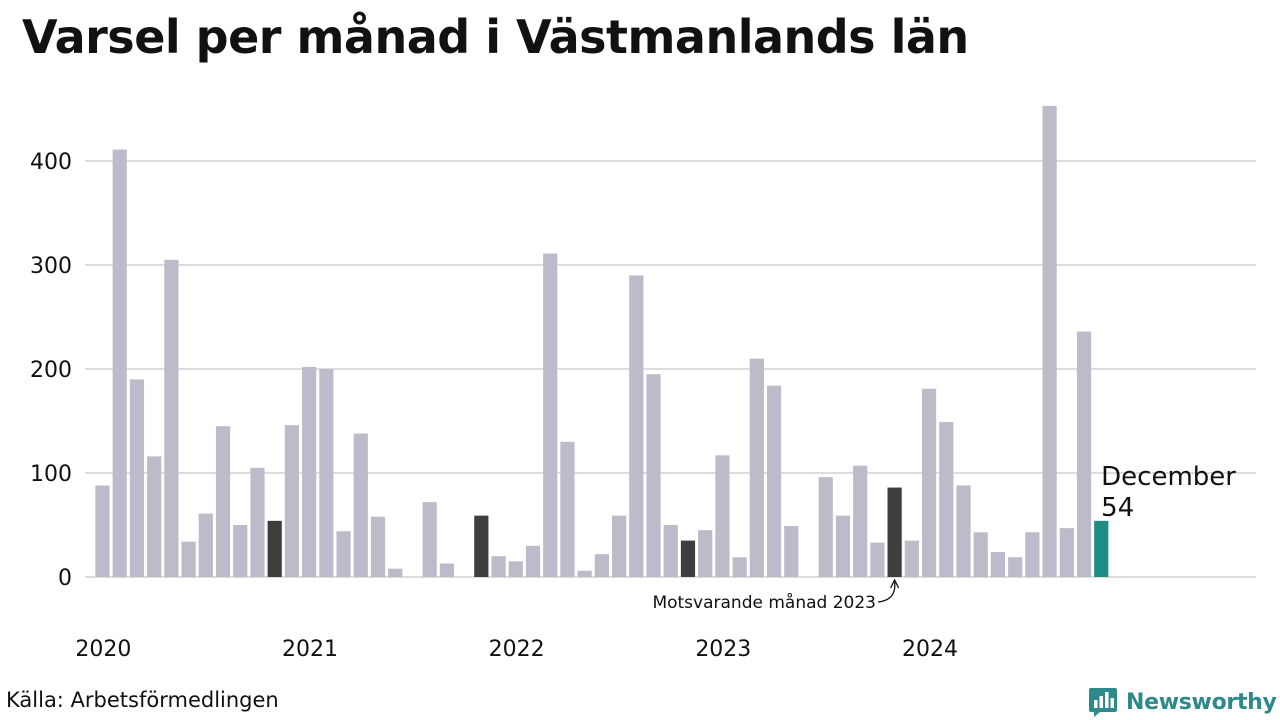 This screenshot has width=1280, height=720. Describe the element at coordinates (495, 37) in the screenshot. I see `chart-title: Varsel per månad i Västmanlands län` at that location.